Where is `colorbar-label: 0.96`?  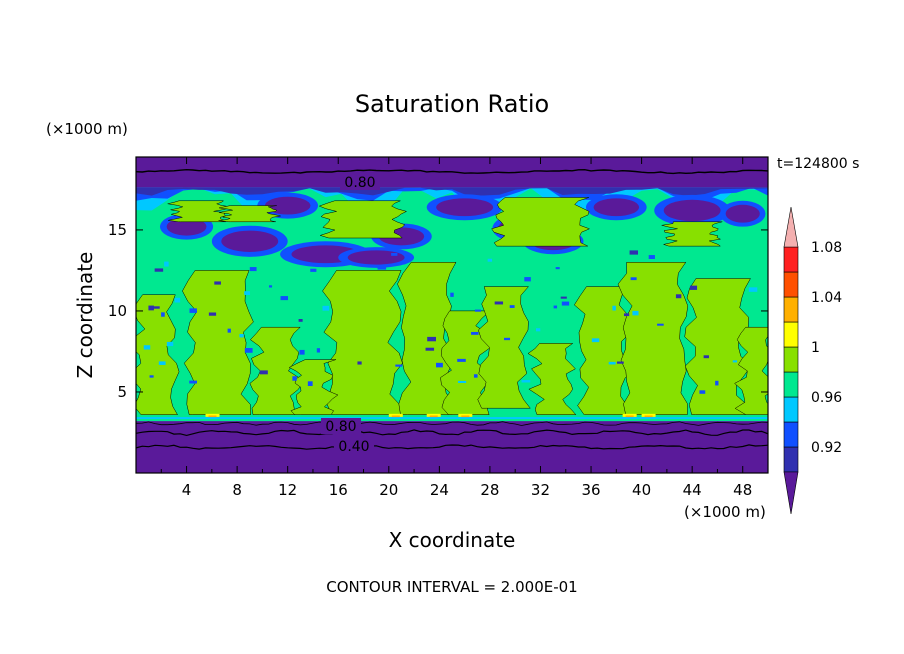 colorbar-label: 0.96 is located at coordinates (826, 398).